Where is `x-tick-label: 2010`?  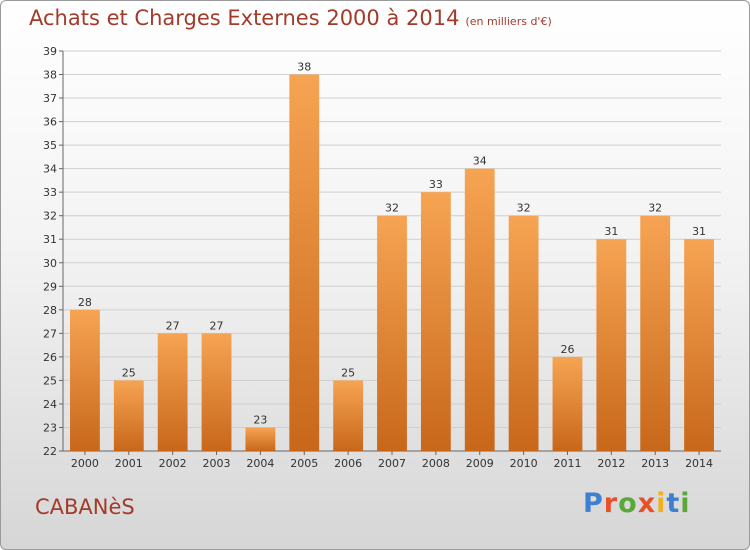 x-tick-label: 2010 is located at coordinates (524, 463).